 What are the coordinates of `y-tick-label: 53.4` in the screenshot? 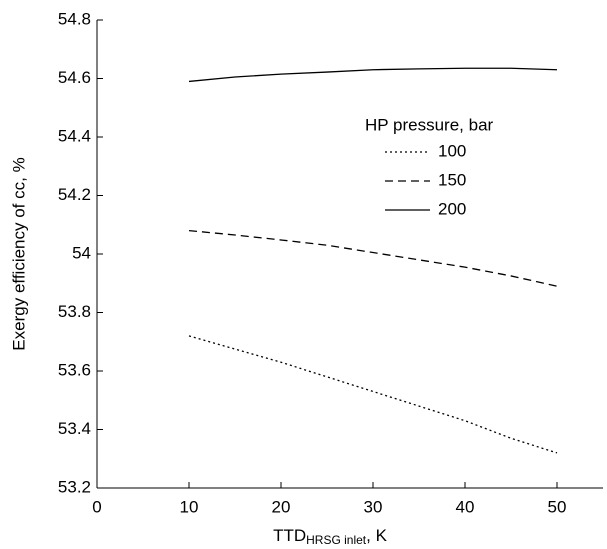 It's located at (74, 428).